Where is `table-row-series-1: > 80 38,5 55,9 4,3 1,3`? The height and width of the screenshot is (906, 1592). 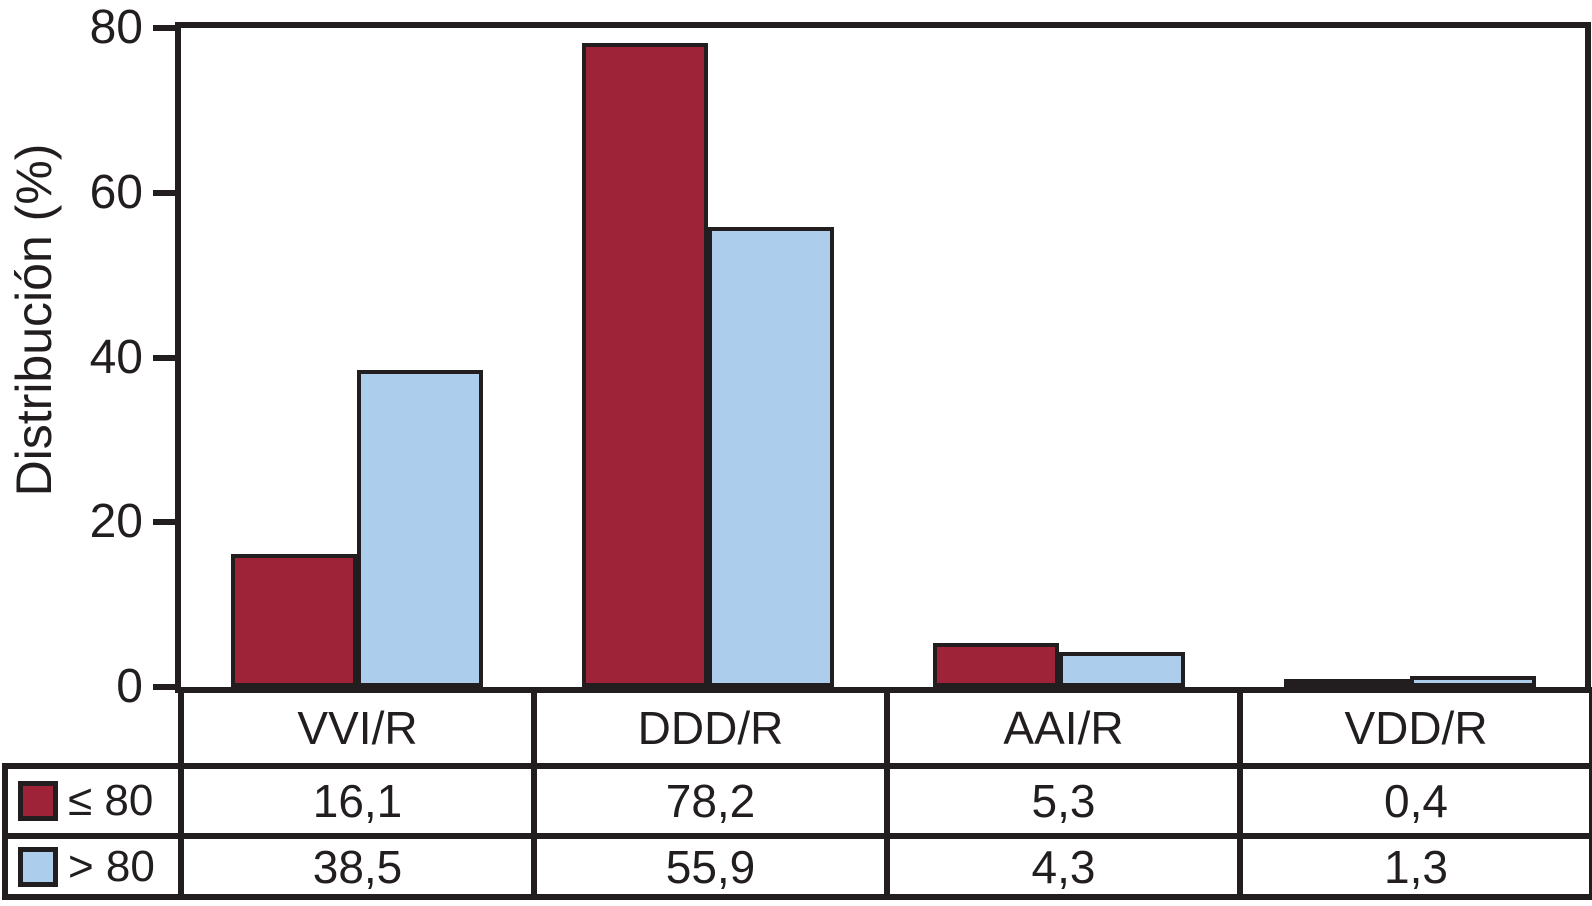 table-row-series-1: > 80 38,5 55,9 4,3 1,3 is located at coordinates (797, 866).